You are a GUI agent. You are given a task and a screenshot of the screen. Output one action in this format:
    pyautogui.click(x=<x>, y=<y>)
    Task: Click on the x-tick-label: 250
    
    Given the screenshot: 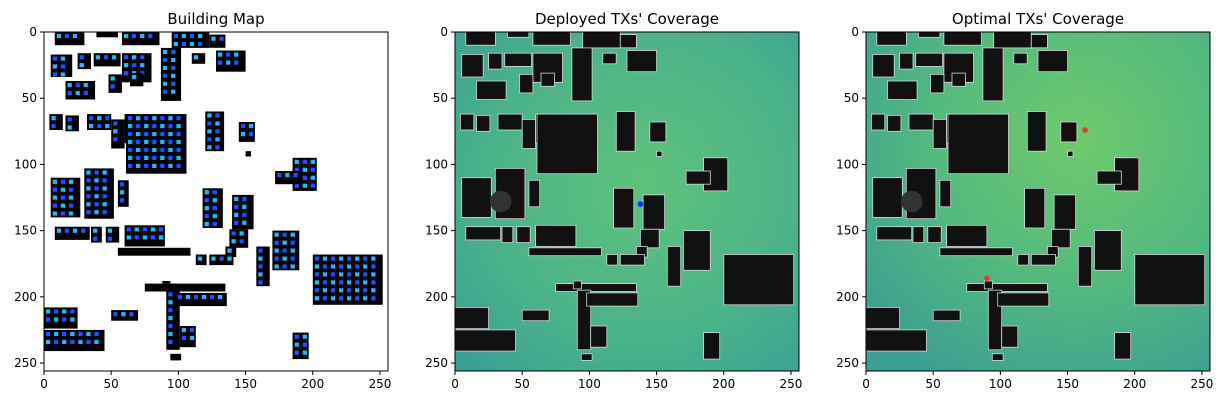 What is the action you would take?
    pyautogui.click(x=379, y=384)
    